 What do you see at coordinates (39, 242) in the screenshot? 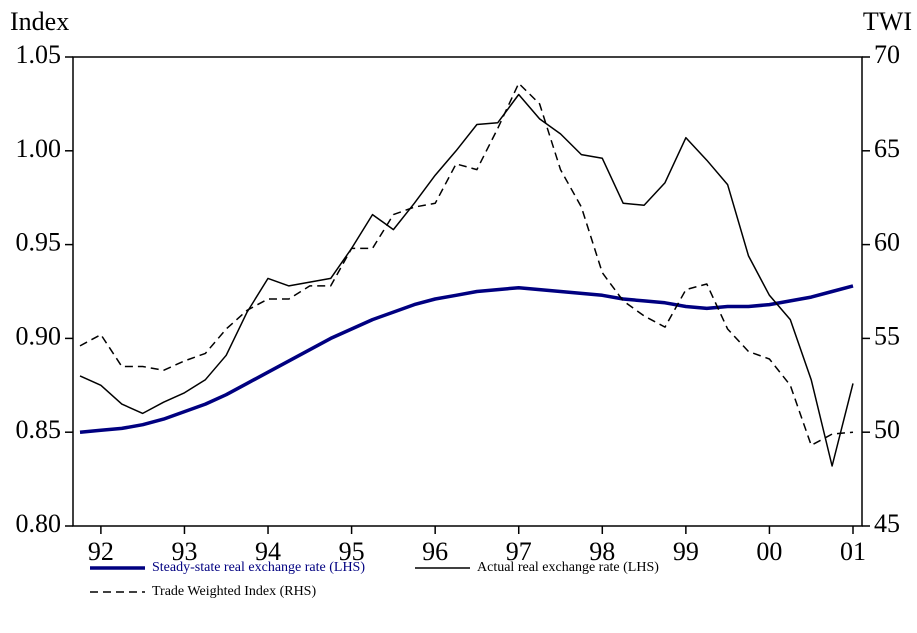
I see `y-tick-label: 0.95` at bounding box center [39, 242].